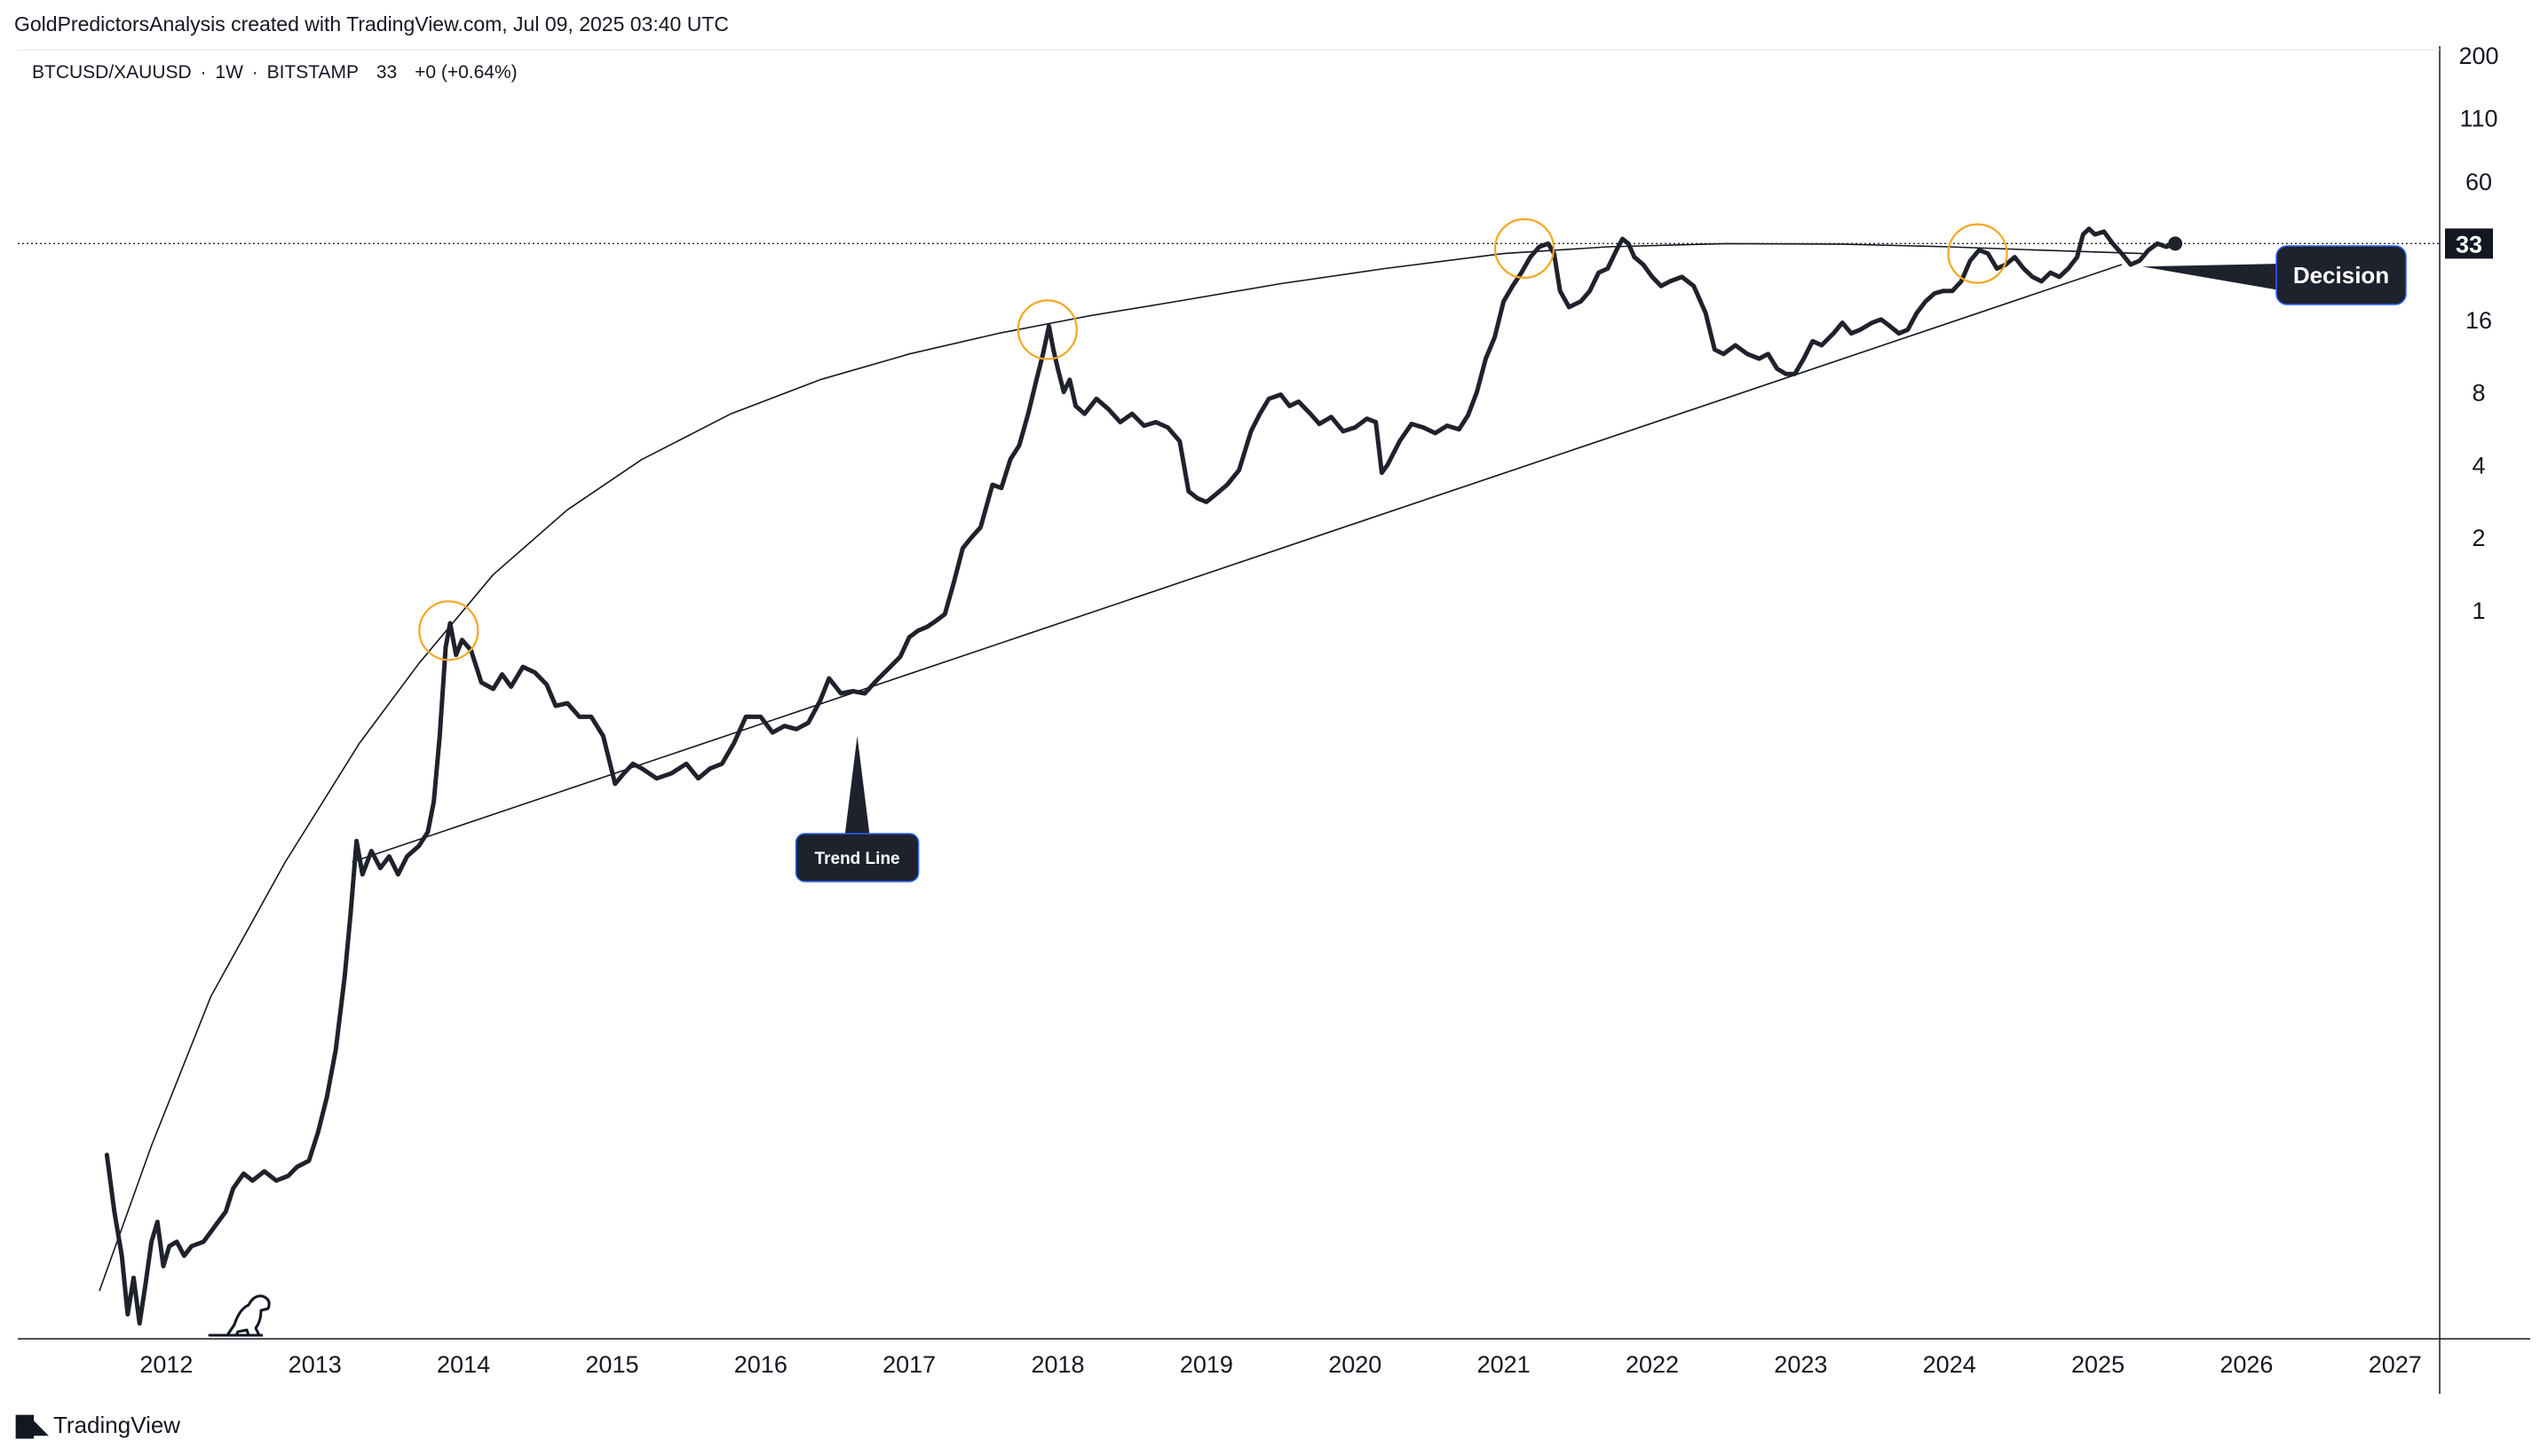  Describe the element at coordinates (112, 72) in the screenshot. I see `symbol-name: BTCUSD/XAUUSD` at that location.